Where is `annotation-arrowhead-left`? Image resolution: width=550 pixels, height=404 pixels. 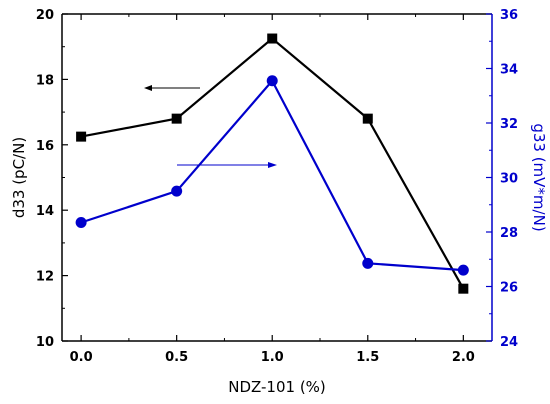 annotation-arrowhead-left is located at coordinates (148, 88).